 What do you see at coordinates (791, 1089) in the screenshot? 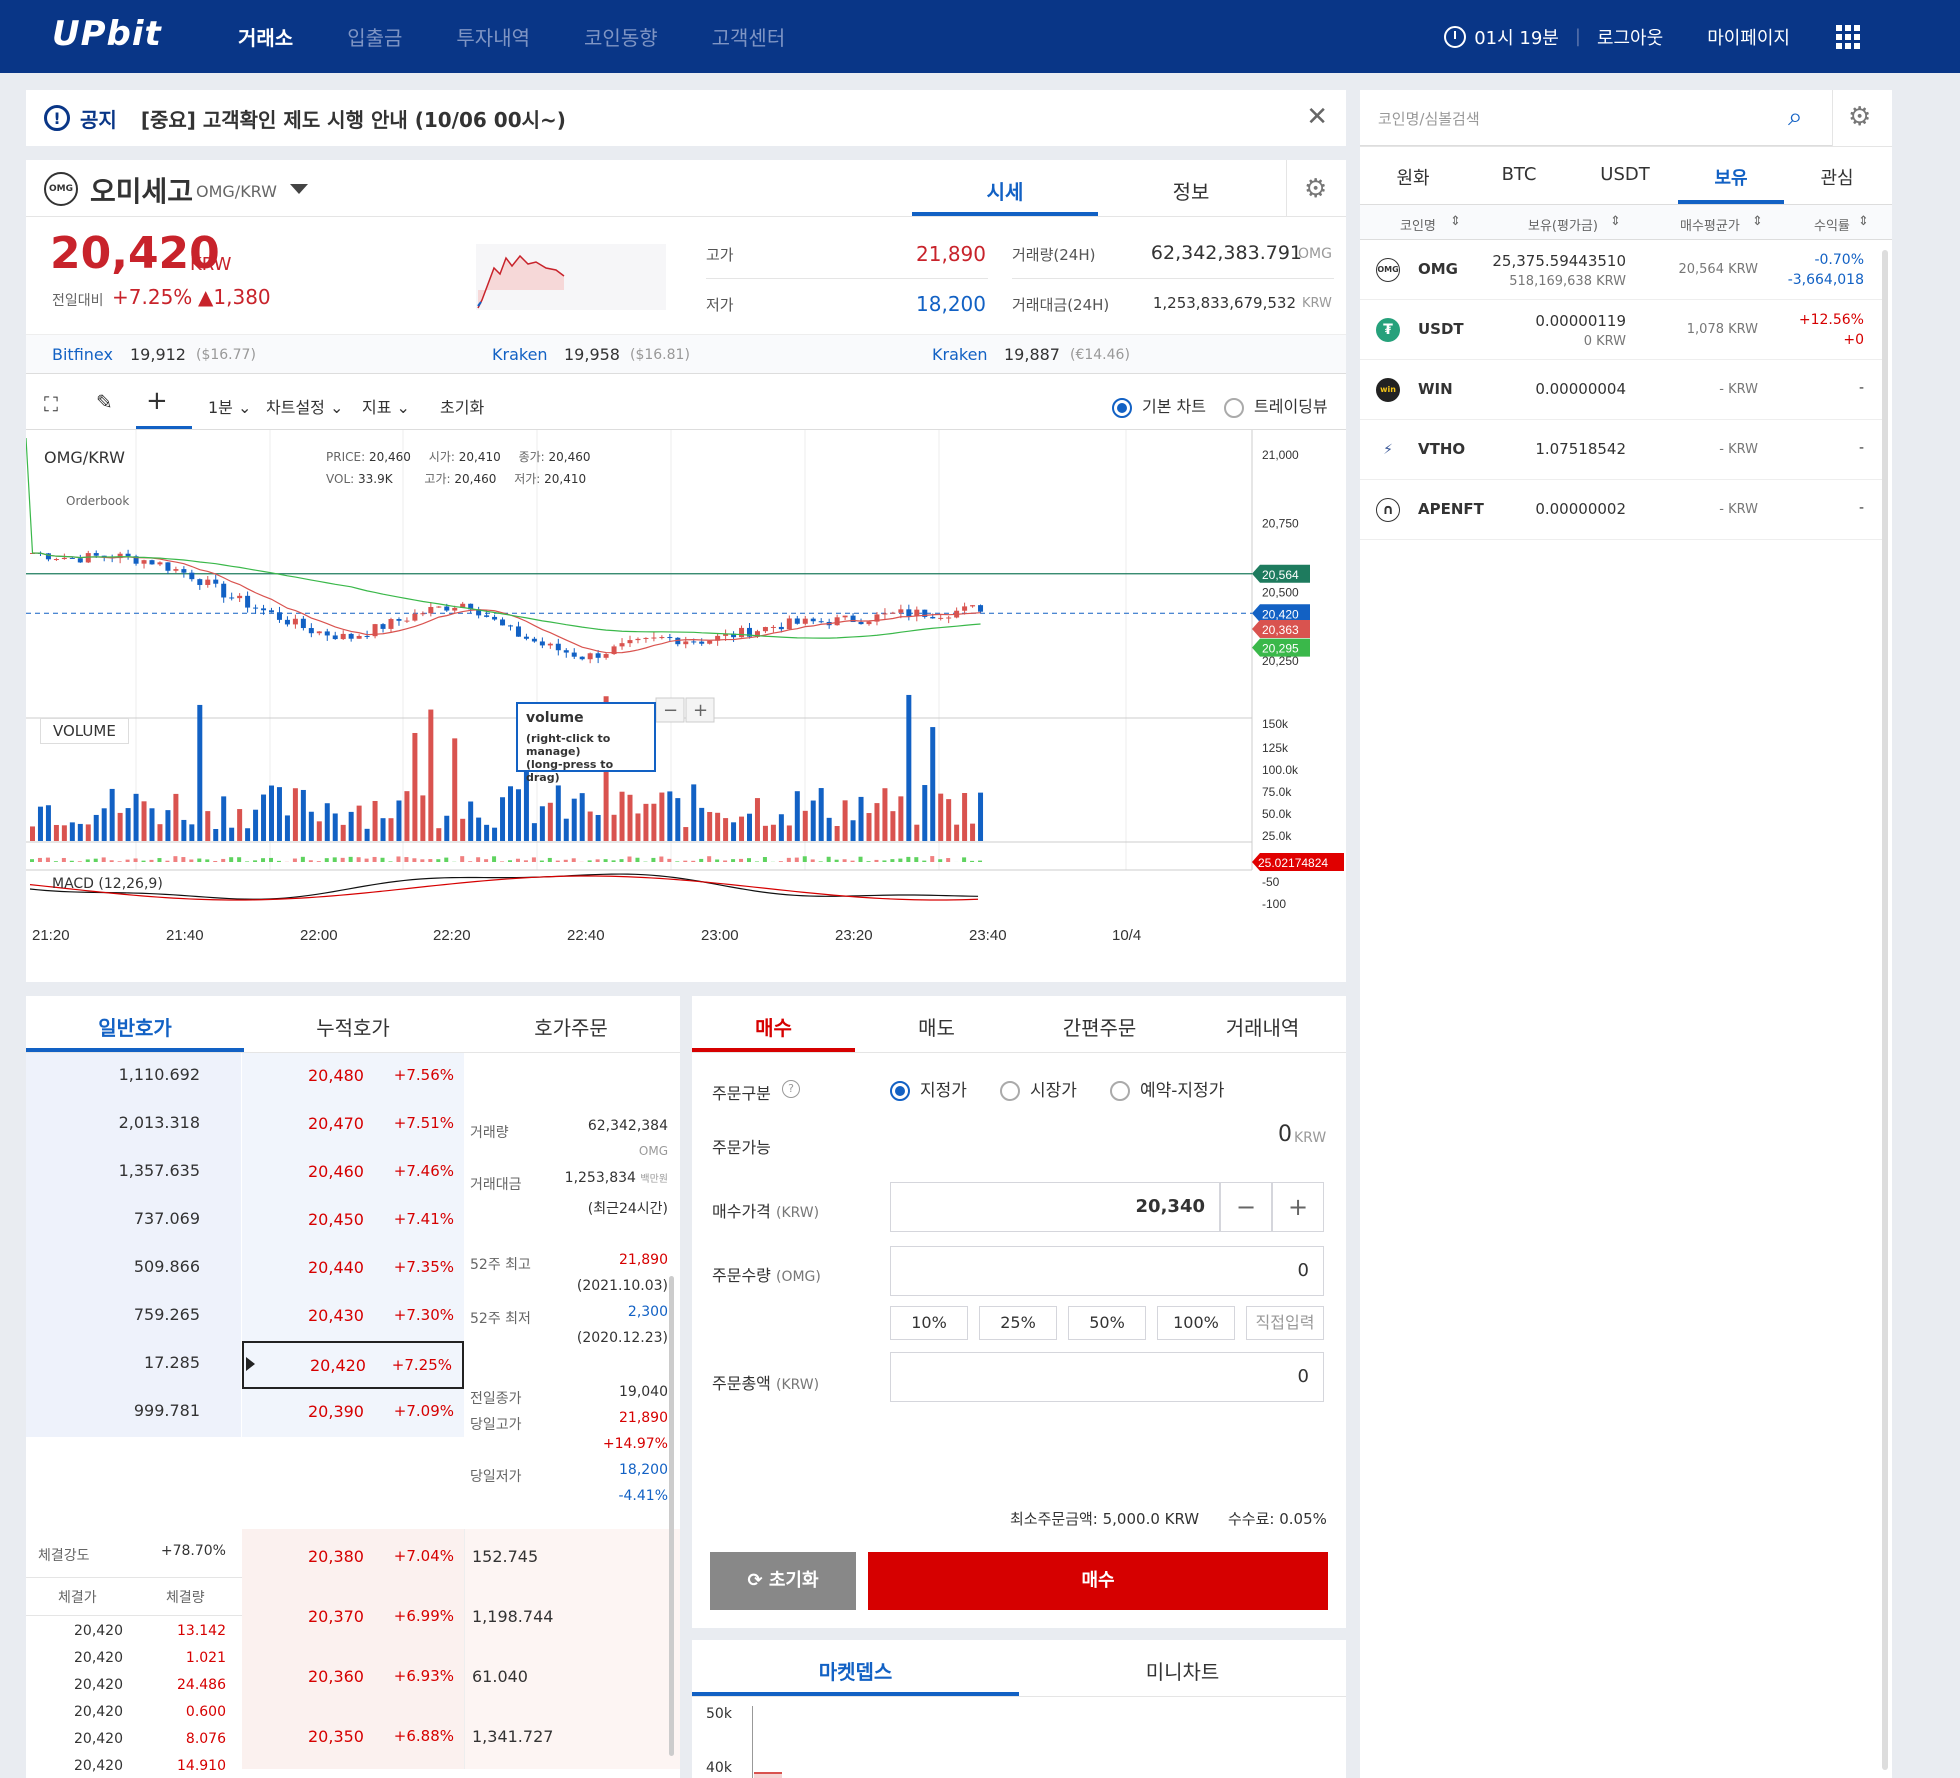
I see `help-icon: ?` at bounding box center [791, 1089].